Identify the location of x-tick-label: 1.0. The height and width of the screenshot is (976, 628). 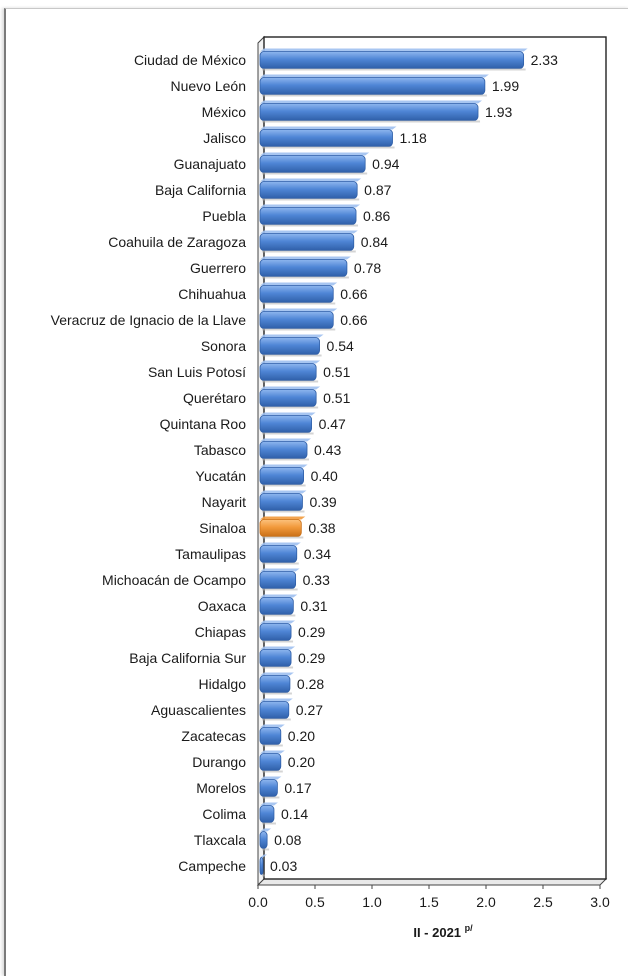
(372, 902).